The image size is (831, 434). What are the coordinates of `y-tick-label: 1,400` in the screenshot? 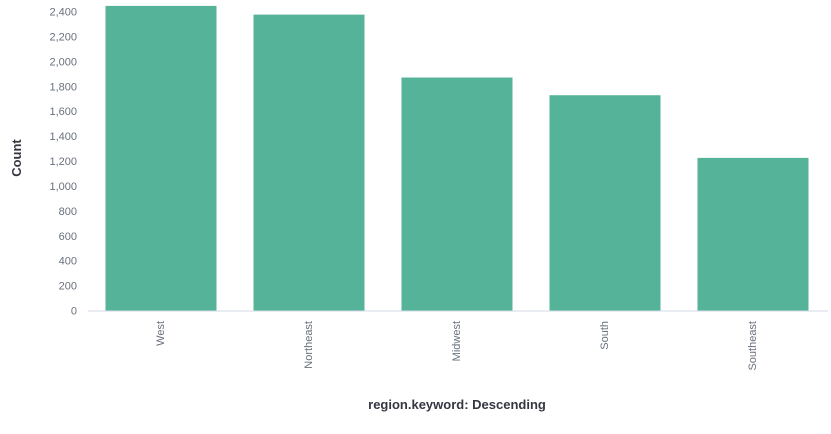 It's located at (63, 137).